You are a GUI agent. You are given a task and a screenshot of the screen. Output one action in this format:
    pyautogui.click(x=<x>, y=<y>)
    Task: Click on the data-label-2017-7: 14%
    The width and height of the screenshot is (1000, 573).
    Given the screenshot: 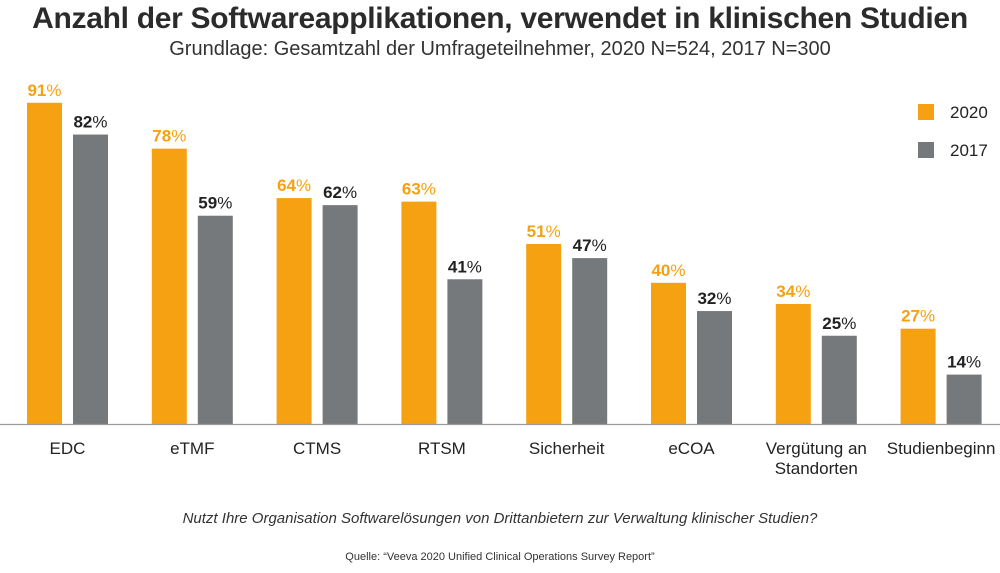 What is the action you would take?
    pyautogui.click(x=964, y=362)
    